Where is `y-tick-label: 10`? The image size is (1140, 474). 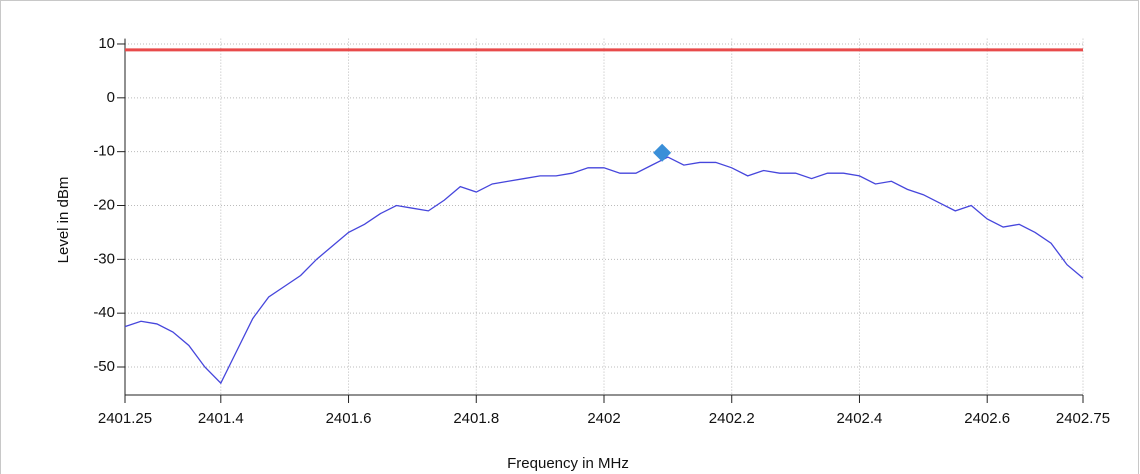
y-tick-label: 10 is located at coordinates (106, 43).